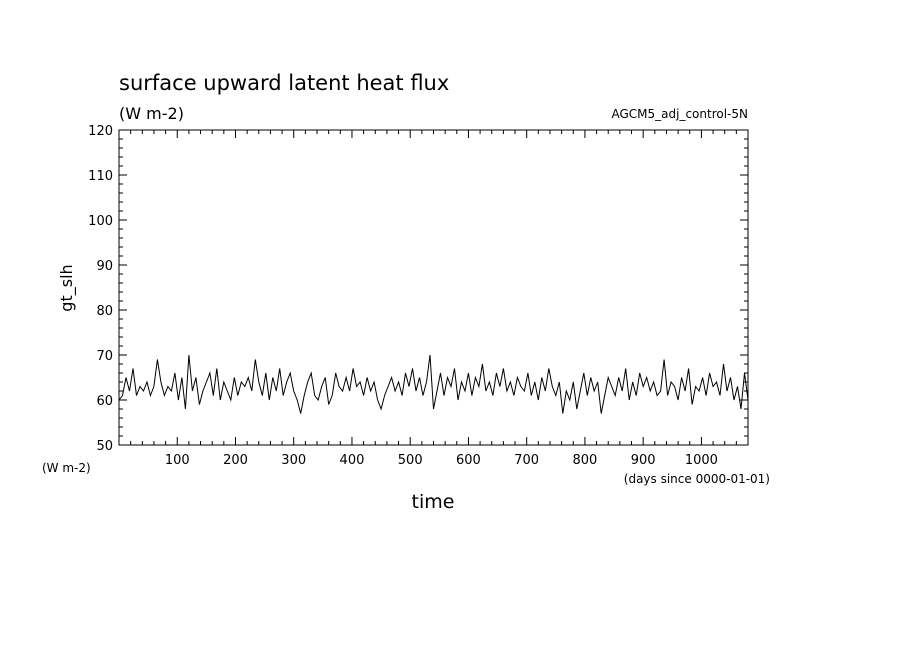  Describe the element at coordinates (468, 460) in the screenshot. I see `x-tick-label: 600` at that location.